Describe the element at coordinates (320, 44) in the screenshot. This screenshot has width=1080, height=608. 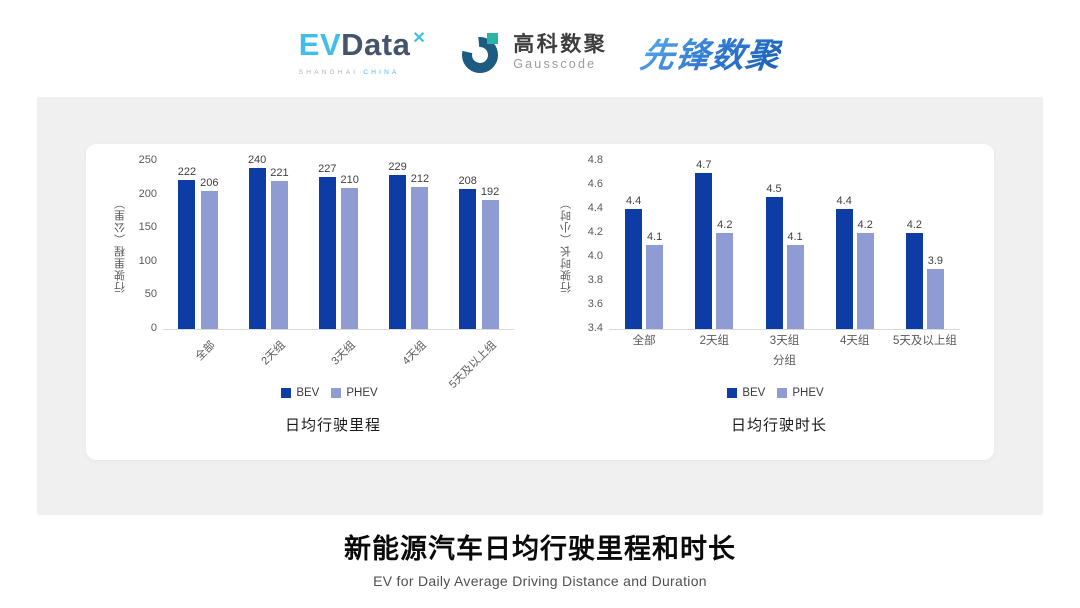
I see `evdata-ev-text: EV` at that location.